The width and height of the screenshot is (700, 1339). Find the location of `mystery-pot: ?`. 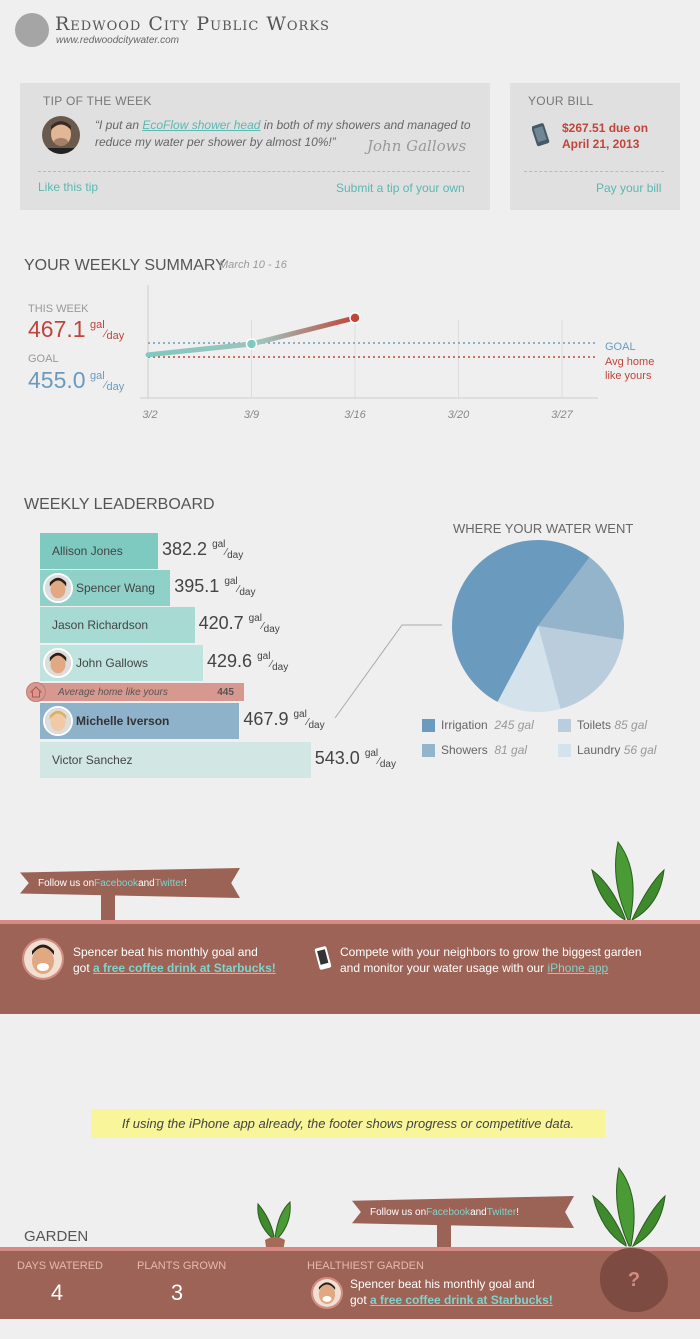

mystery-pot: ? is located at coordinates (634, 1280).